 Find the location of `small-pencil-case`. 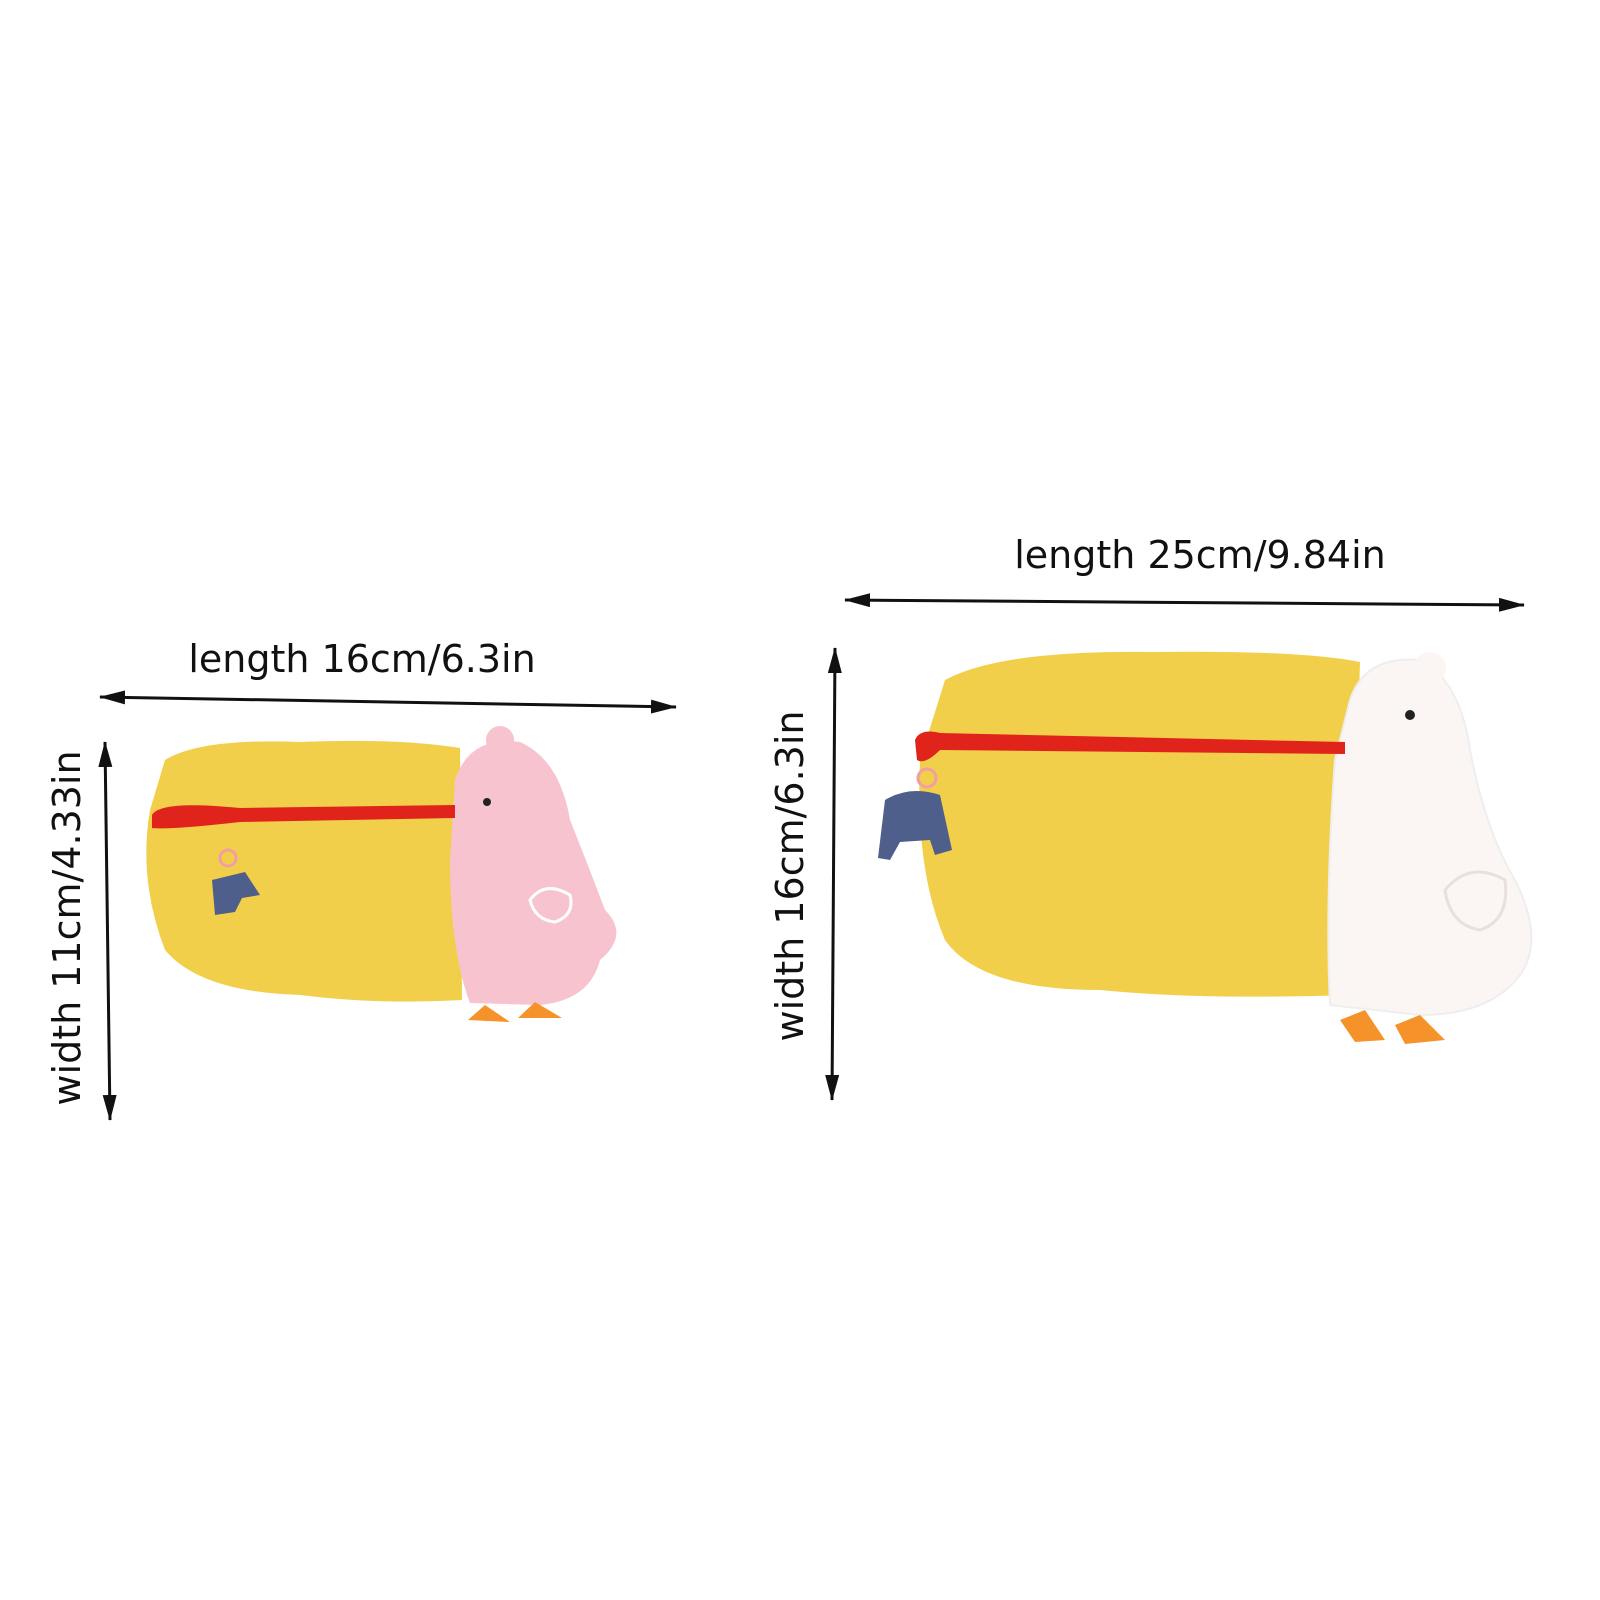

small-pencil-case is located at coordinates (381, 874).